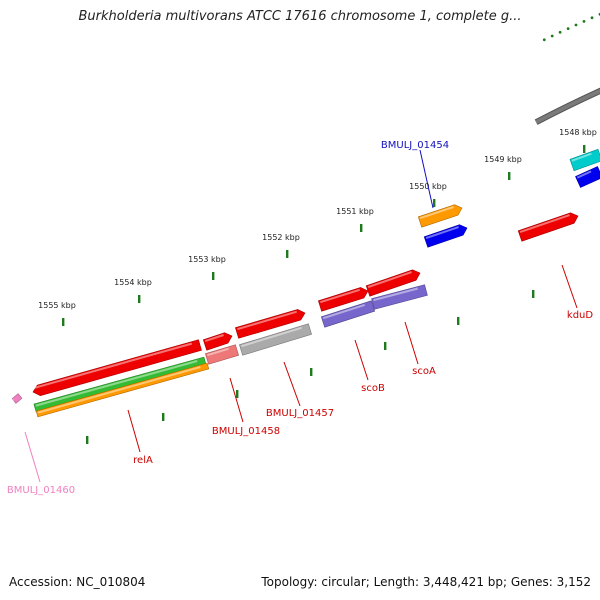  I want to click on gene-scoa, so click(393, 283).